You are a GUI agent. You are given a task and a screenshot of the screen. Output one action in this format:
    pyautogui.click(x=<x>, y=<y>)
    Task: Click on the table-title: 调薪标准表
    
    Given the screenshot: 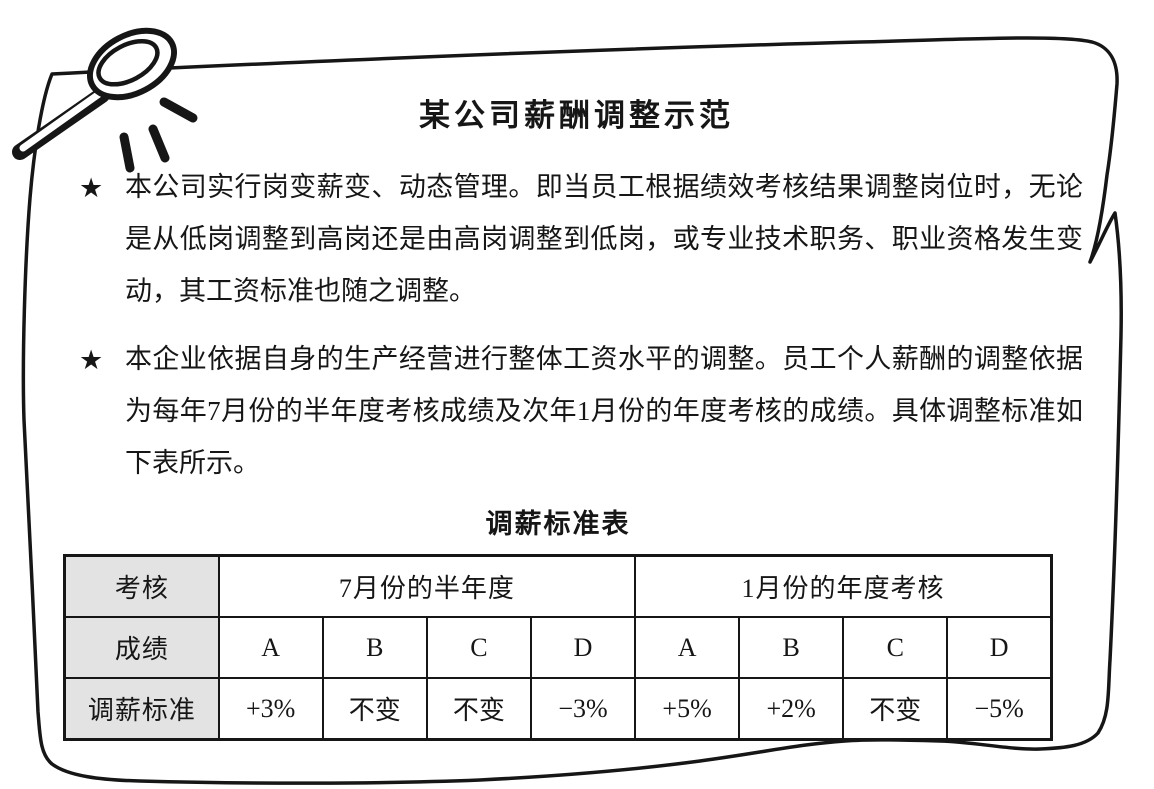 What is the action you would take?
    pyautogui.click(x=558, y=524)
    